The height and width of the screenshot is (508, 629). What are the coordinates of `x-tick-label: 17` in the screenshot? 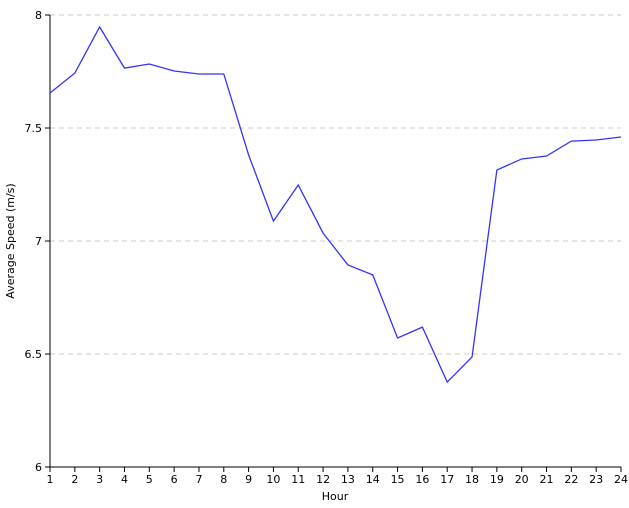 It's located at (447, 479).